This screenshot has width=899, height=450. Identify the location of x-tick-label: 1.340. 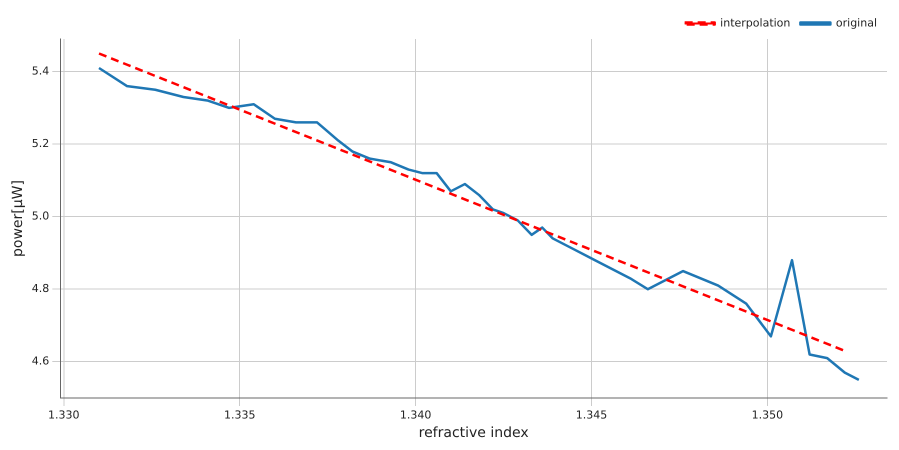
(416, 415).